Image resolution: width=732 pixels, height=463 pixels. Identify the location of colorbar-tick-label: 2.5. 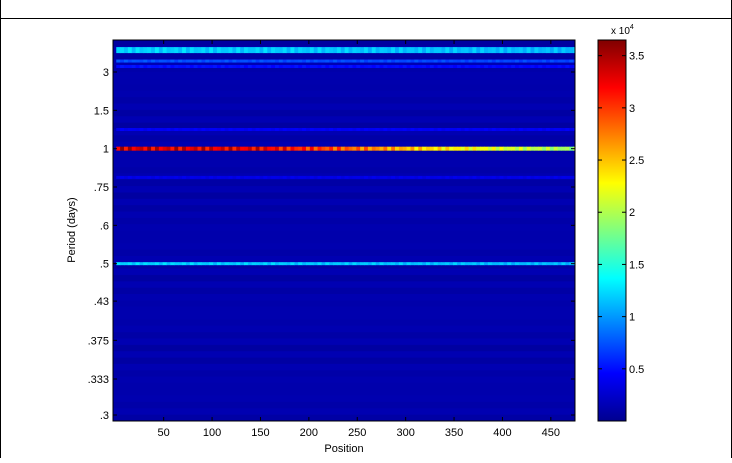
(636, 161).